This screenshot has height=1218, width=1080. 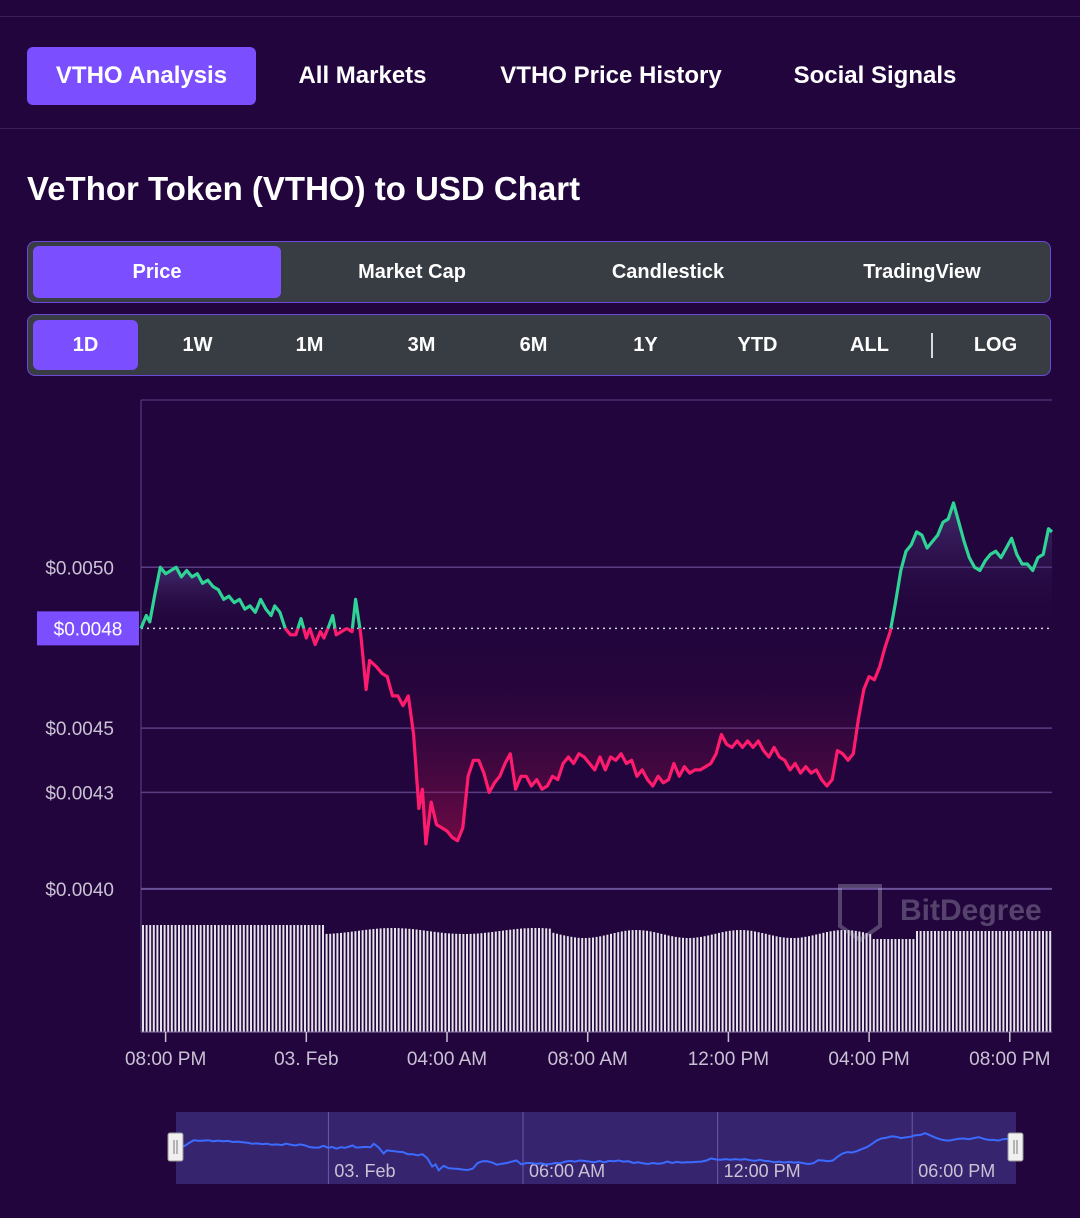 What do you see at coordinates (540, 1150) in the screenshot?
I see `range-navigator: 03. Feb 06:00 AM 12:00 PM 06:00 PM` at bounding box center [540, 1150].